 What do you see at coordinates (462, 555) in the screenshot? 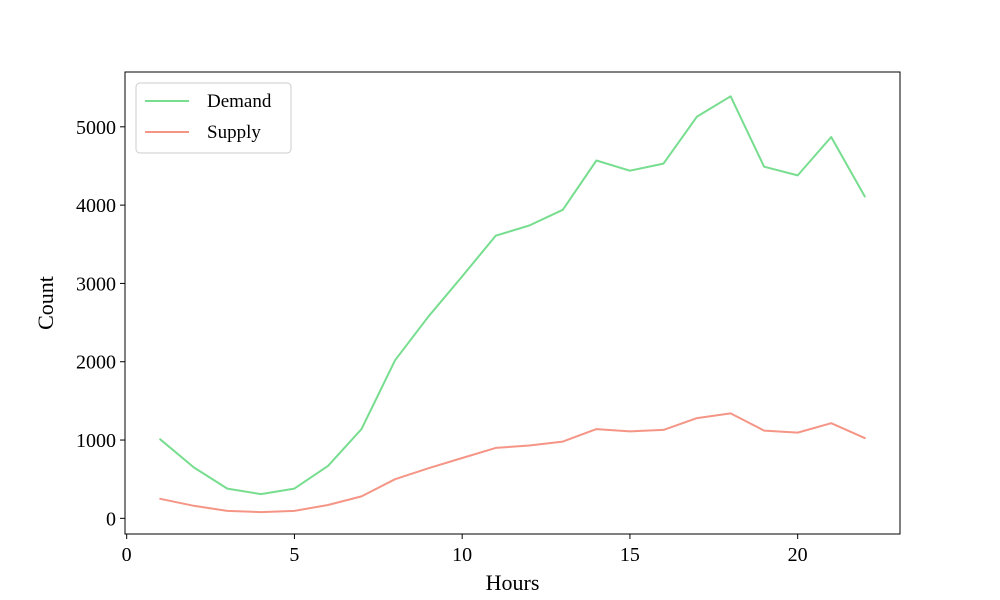
I see `x-tick-label: 10` at bounding box center [462, 555].